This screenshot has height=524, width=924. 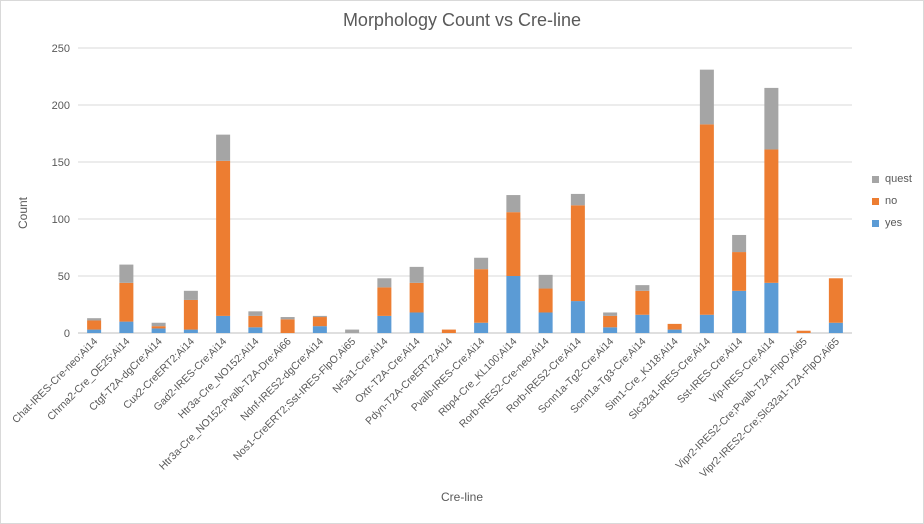 What do you see at coordinates (61, 163) in the screenshot?
I see `y-tick-label: 150` at bounding box center [61, 163].